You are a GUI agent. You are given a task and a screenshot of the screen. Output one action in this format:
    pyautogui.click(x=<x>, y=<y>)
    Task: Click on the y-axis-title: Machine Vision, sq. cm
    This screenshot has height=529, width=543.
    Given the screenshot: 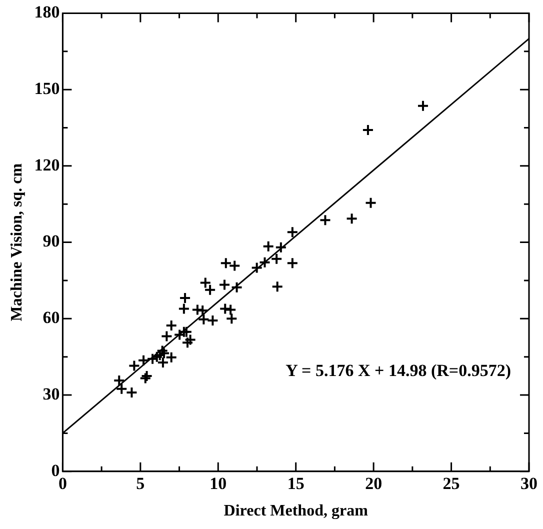 What is the action you would take?
    pyautogui.click(x=17, y=242)
    